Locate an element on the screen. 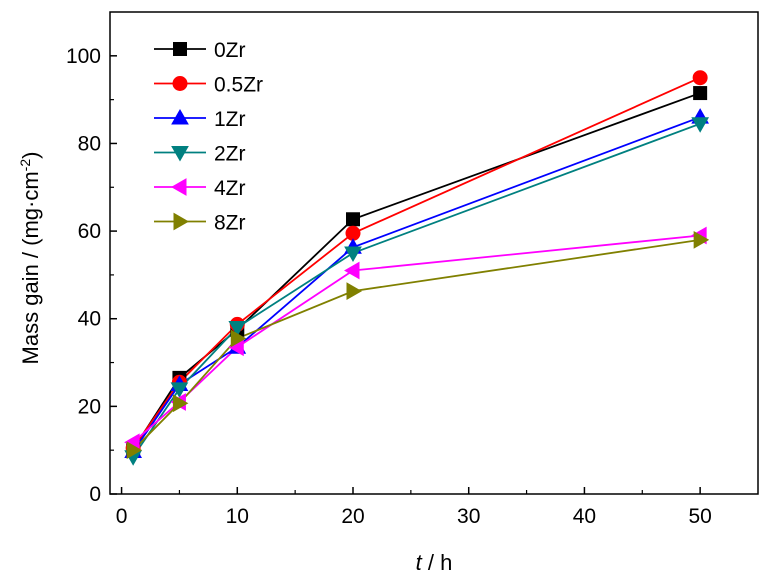 This screenshot has height=582, width=768. y-axis-title-end: ) is located at coordinates (30, 155).